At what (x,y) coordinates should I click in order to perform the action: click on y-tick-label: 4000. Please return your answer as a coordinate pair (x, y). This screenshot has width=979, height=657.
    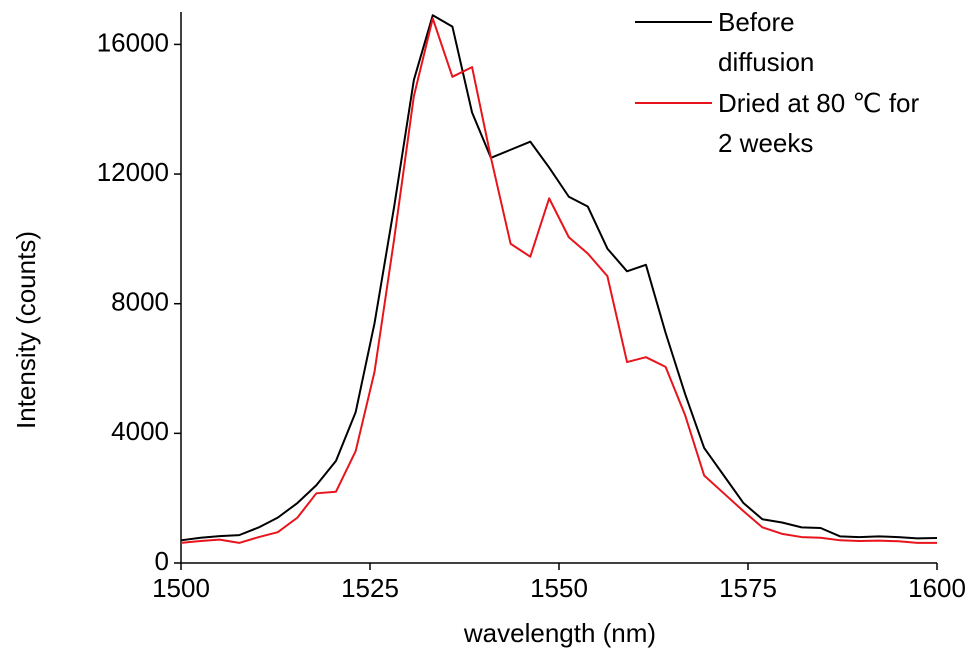
    Looking at the image, I should click on (140, 431).